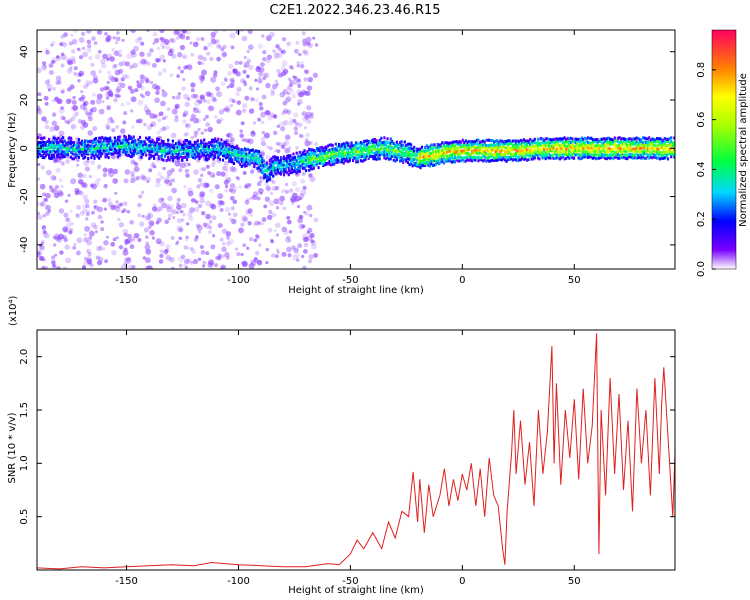 This screenshot has height=600, width=750. What do you see at coordinates (356, 590) in the screenshot?
I see `snr-x-axis-label: Height of straight line (km)` at bounding box center [356, 590].